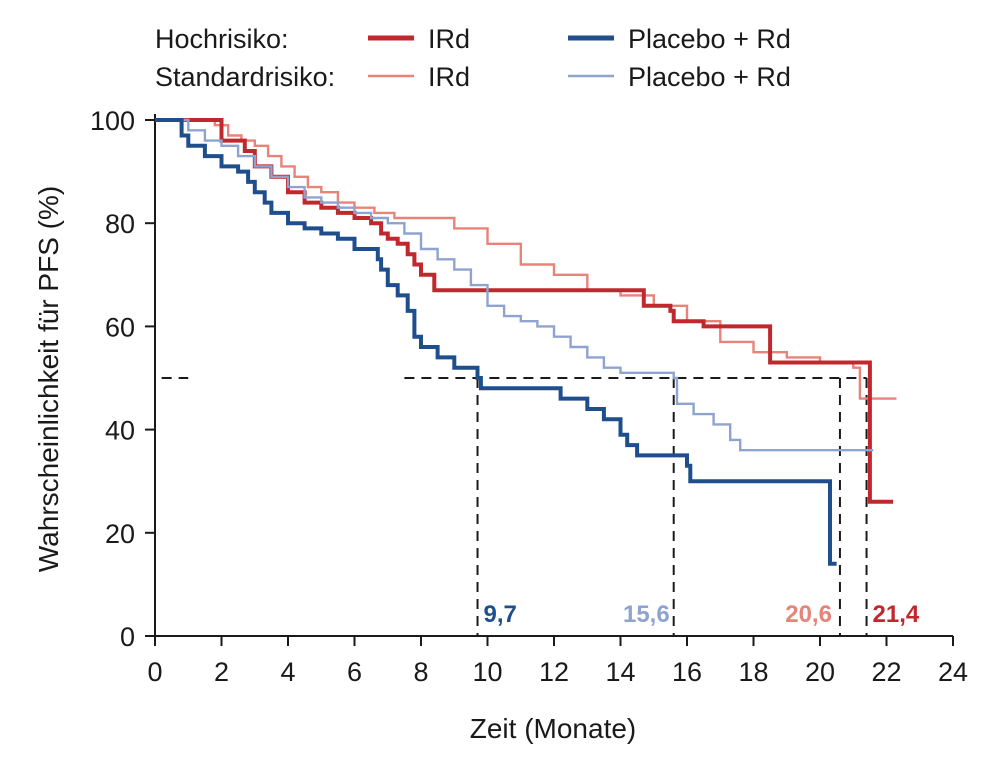  I want to click on median-value-label: 15,6, so click(646, 614).